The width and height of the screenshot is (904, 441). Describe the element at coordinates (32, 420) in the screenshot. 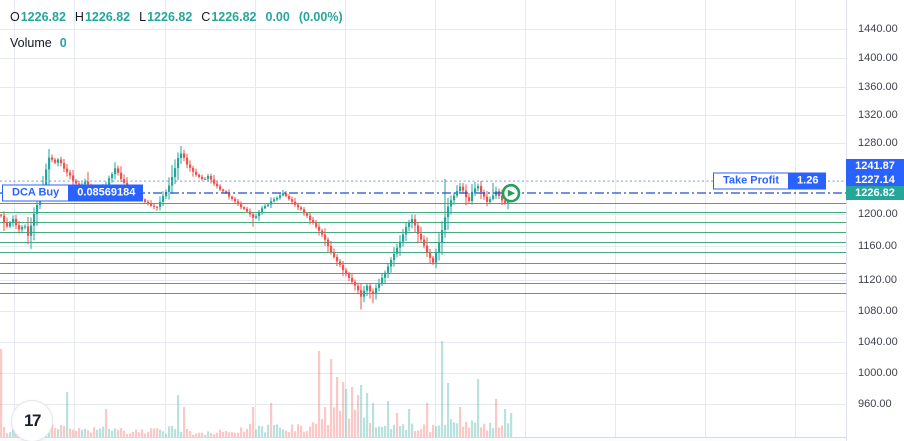

I see `tradingview-logo: 17` at that location.